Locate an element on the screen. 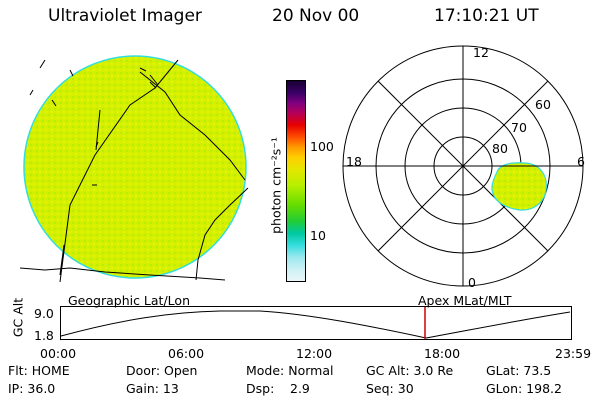 This screenshot has height=400, width=600. timeline-x-tick-2359: 23:59 is located at coordinates (573, 353).